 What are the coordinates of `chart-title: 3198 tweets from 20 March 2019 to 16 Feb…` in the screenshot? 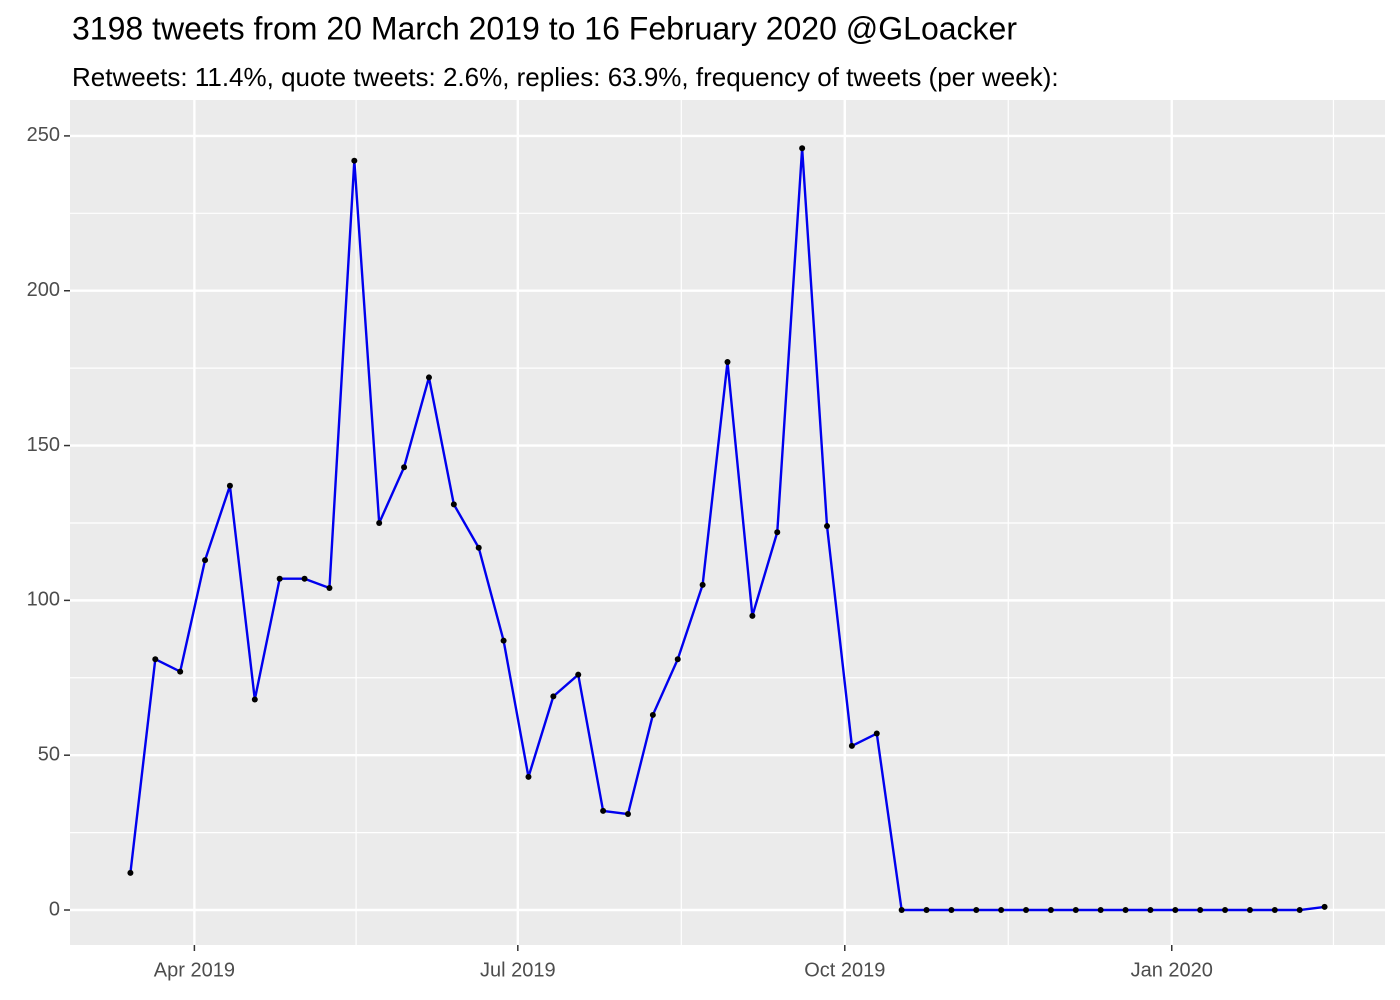 It's located at (544, 28).